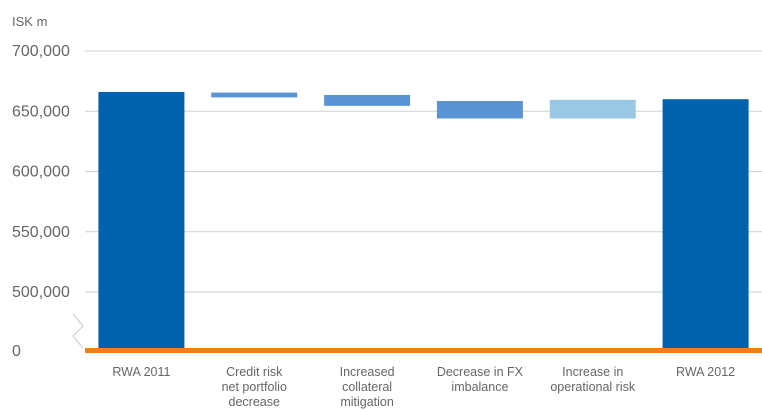  Describe the element at coordinates (29, 21) in the screenshot. I see `y-axis-unit-label: ISK m` at that location.